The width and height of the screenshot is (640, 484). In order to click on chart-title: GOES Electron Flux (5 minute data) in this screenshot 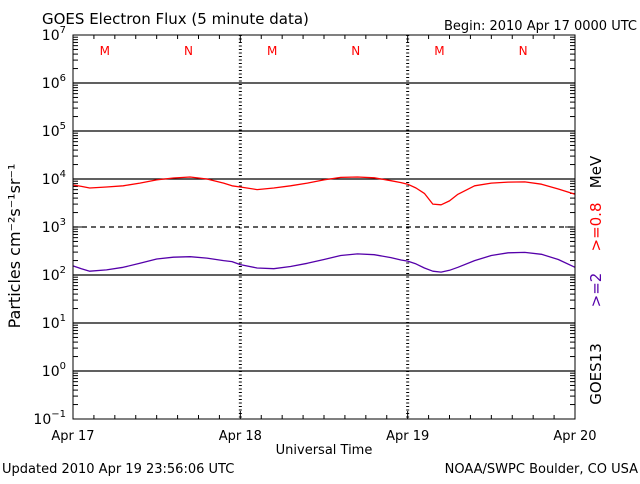, I will do `click(175, 19)`.